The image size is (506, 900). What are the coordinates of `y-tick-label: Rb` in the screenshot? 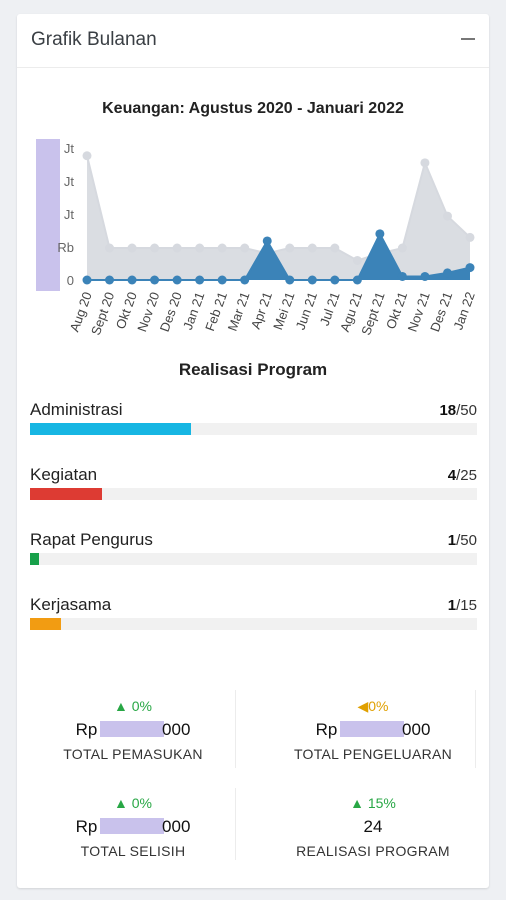 It's located at (65, 247).